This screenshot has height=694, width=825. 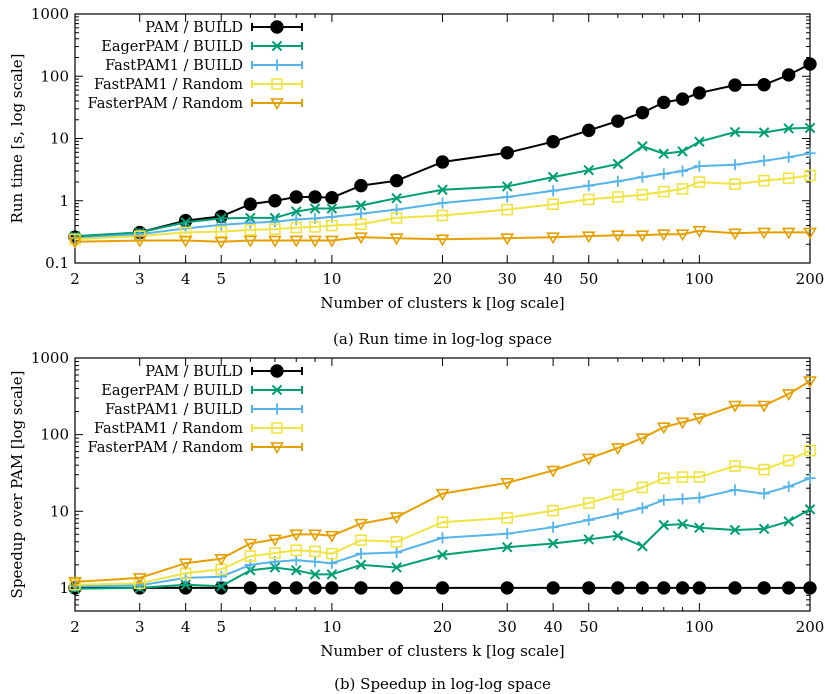 I want to click on legend-label: FasterPAM / Random, so click(x=166, y=448).